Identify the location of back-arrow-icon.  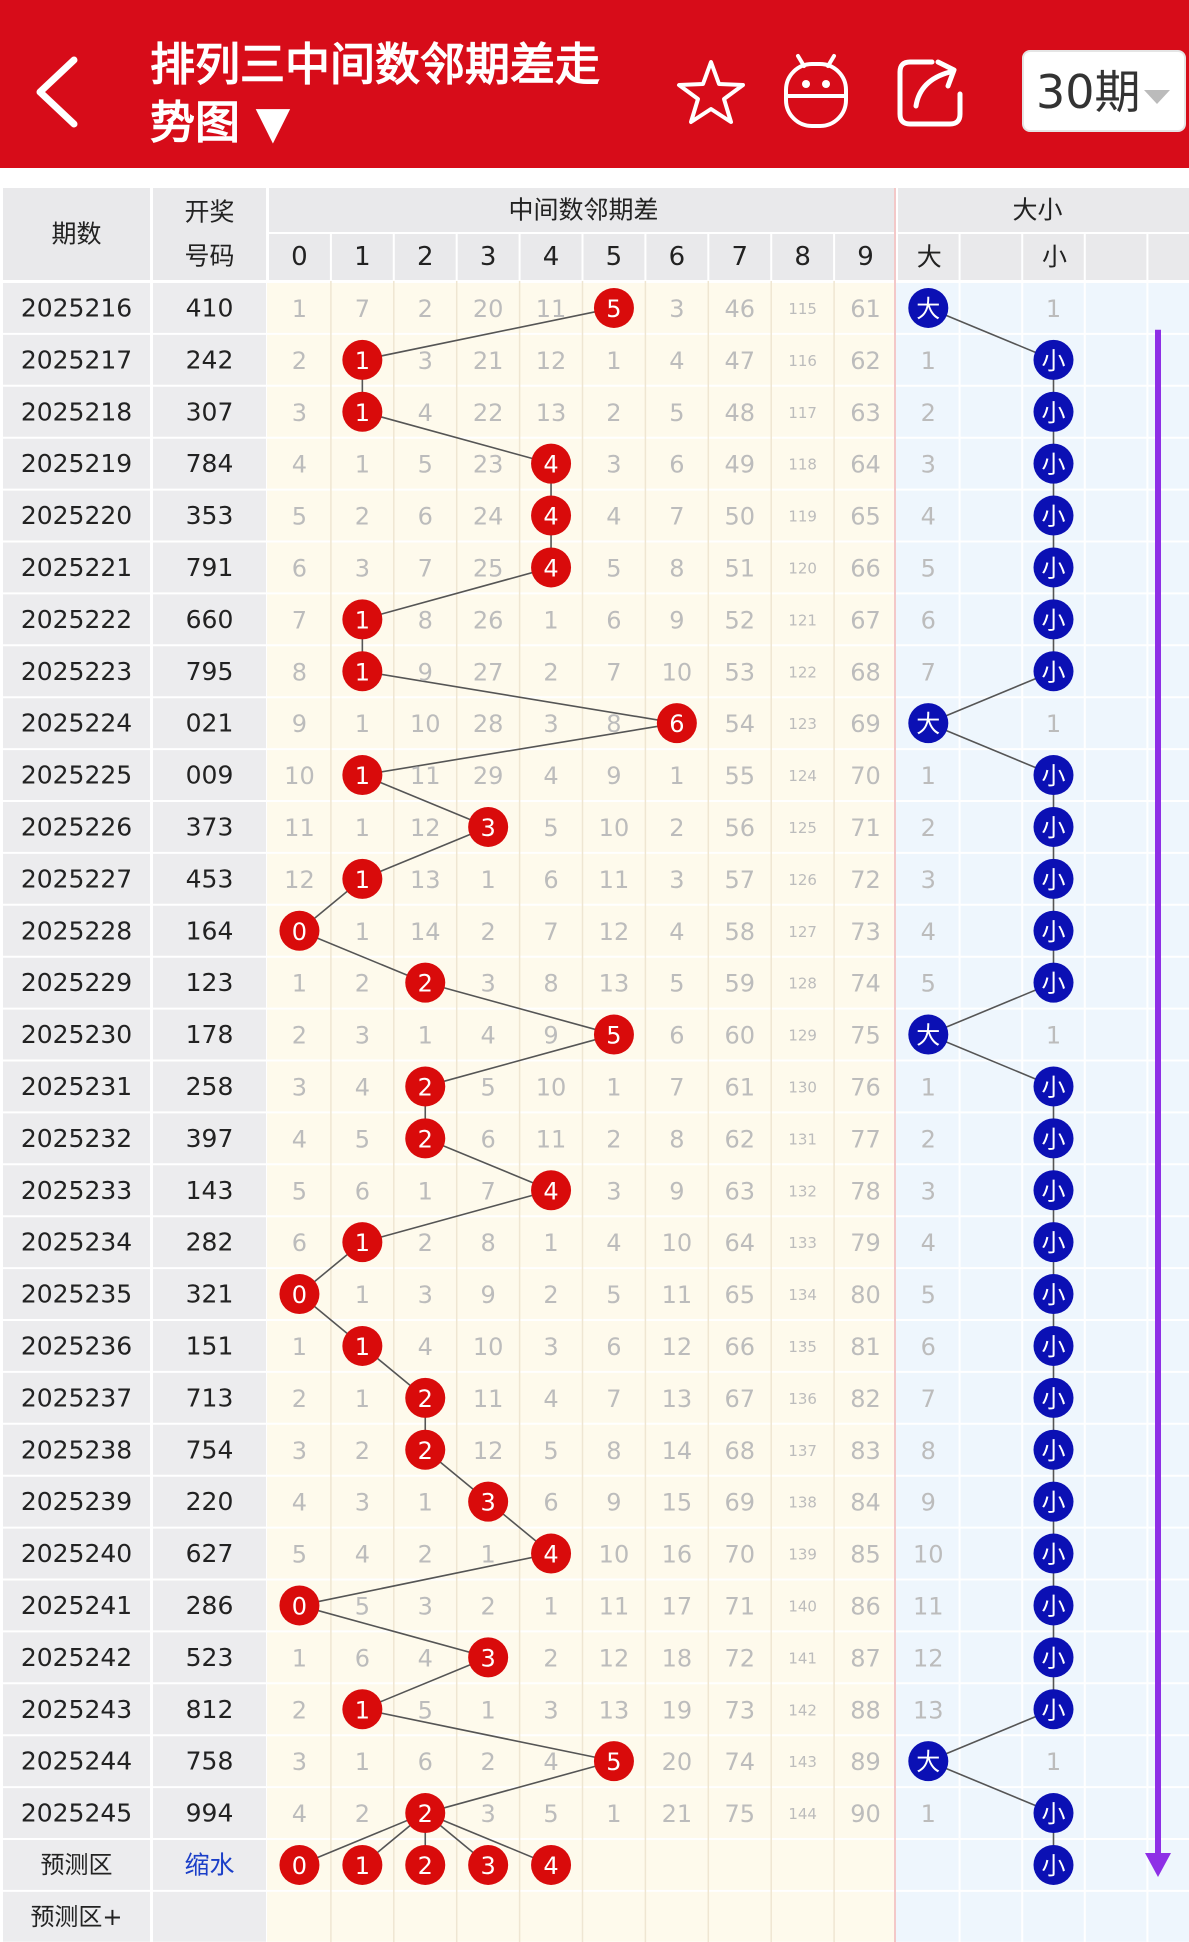
(58, 92).